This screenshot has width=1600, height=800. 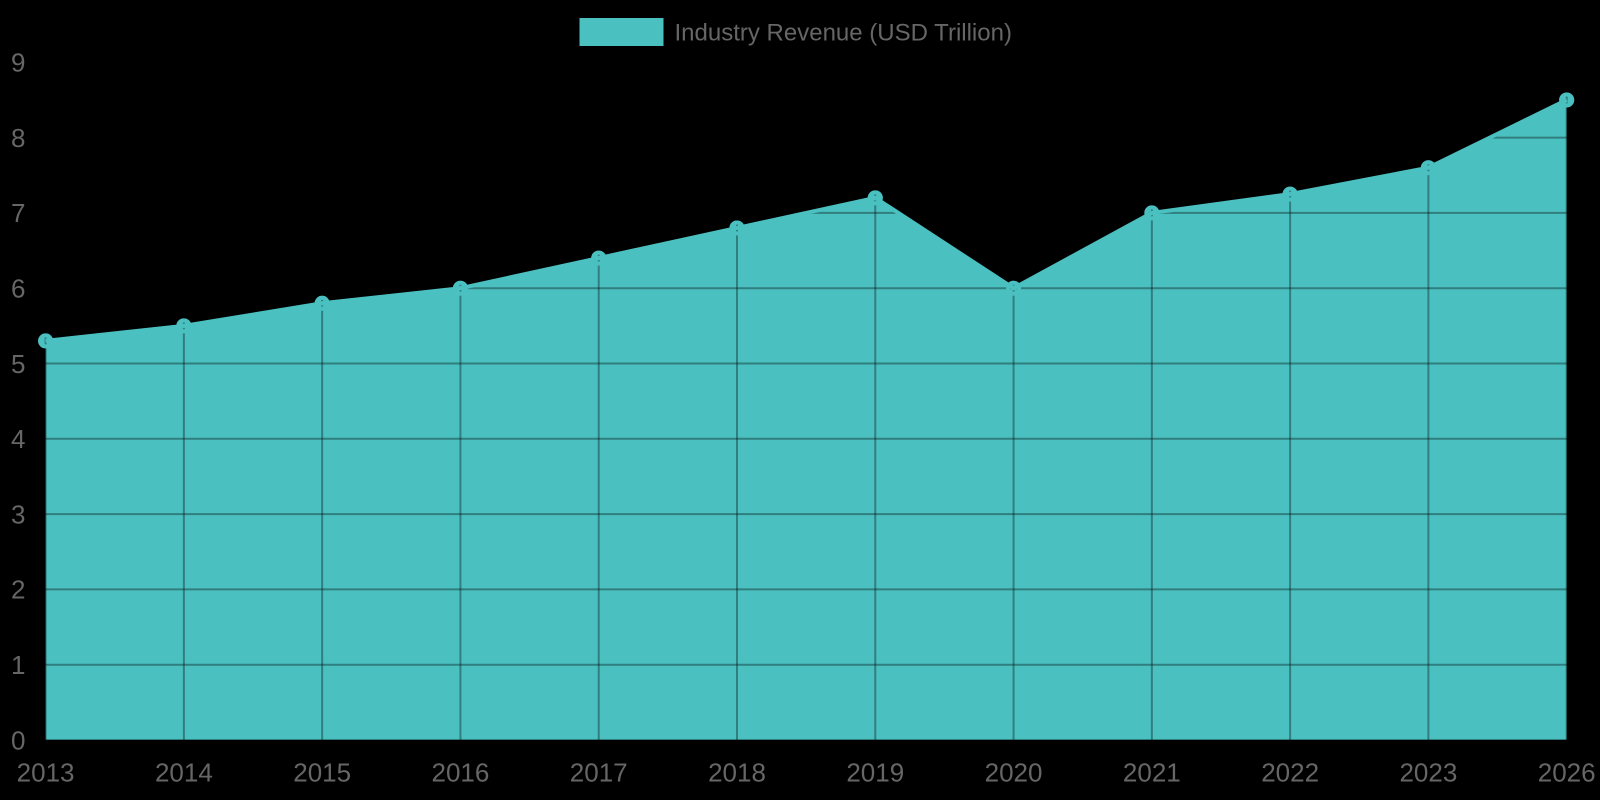 I want to click on svg-text: 2015, so click(x=322, y=773).